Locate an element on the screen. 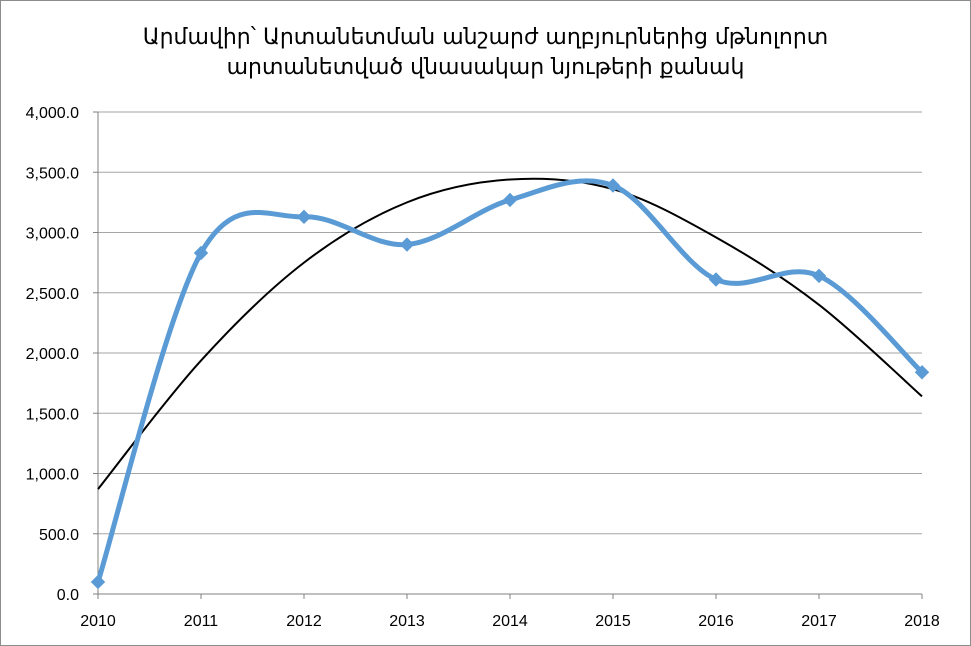 This screenshot has width=971, height=646. x-tick-label: 2017 is located at coordinates (819, 621).